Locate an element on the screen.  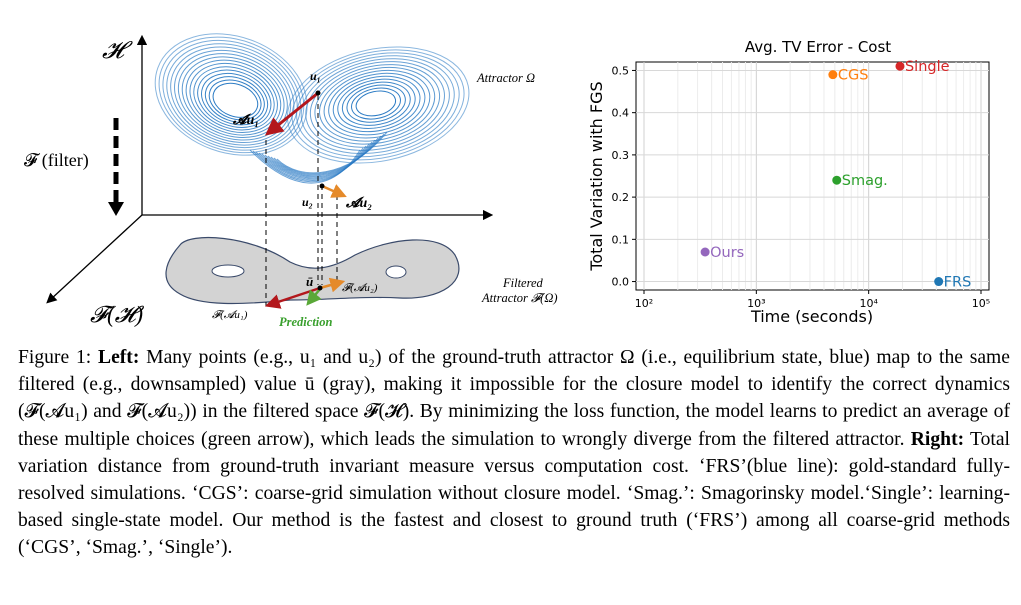
FAu1-label: 𝓕(𝓐u₁) is located at coordinates (230, 315).